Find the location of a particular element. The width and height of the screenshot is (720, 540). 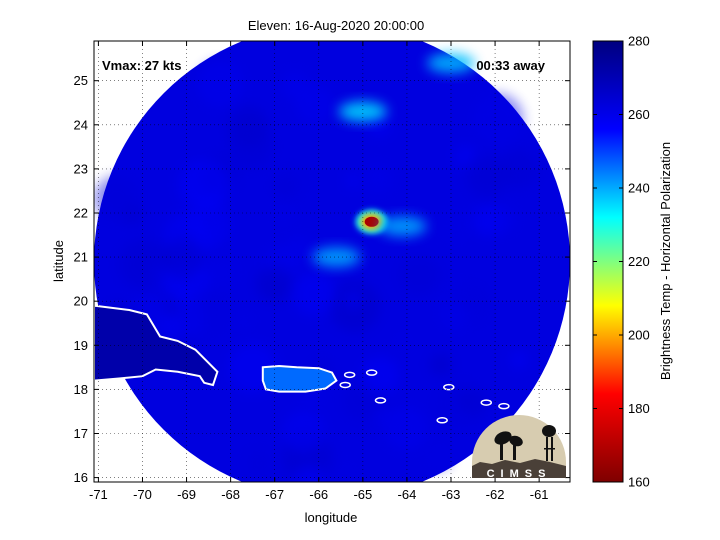

y-tick-label: 18 is located at coordinates (81, 389).